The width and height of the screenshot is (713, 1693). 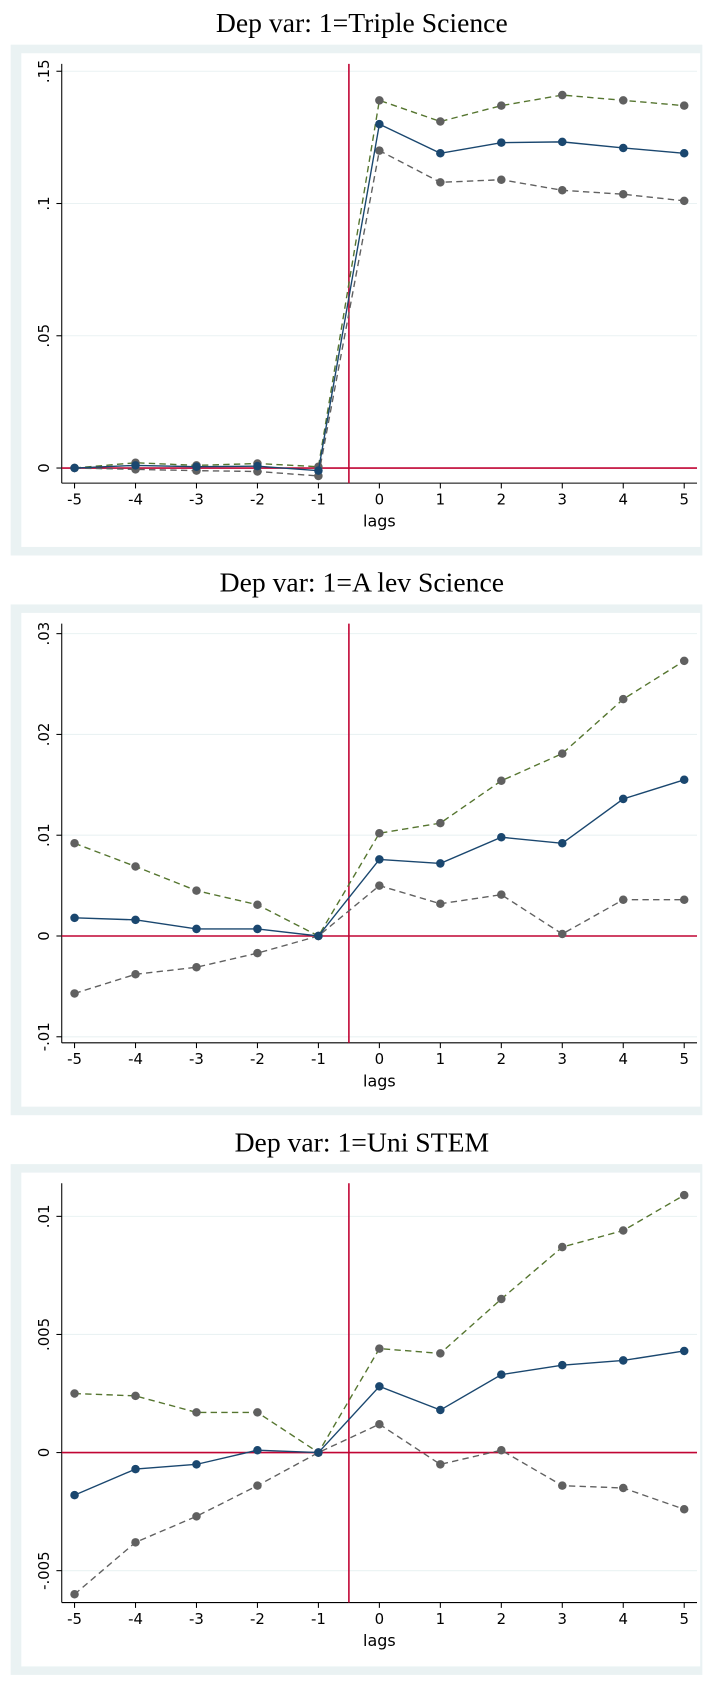 I want to click on chart-title: Dep var: 1=Triple Science, so click(x=362, y=22).